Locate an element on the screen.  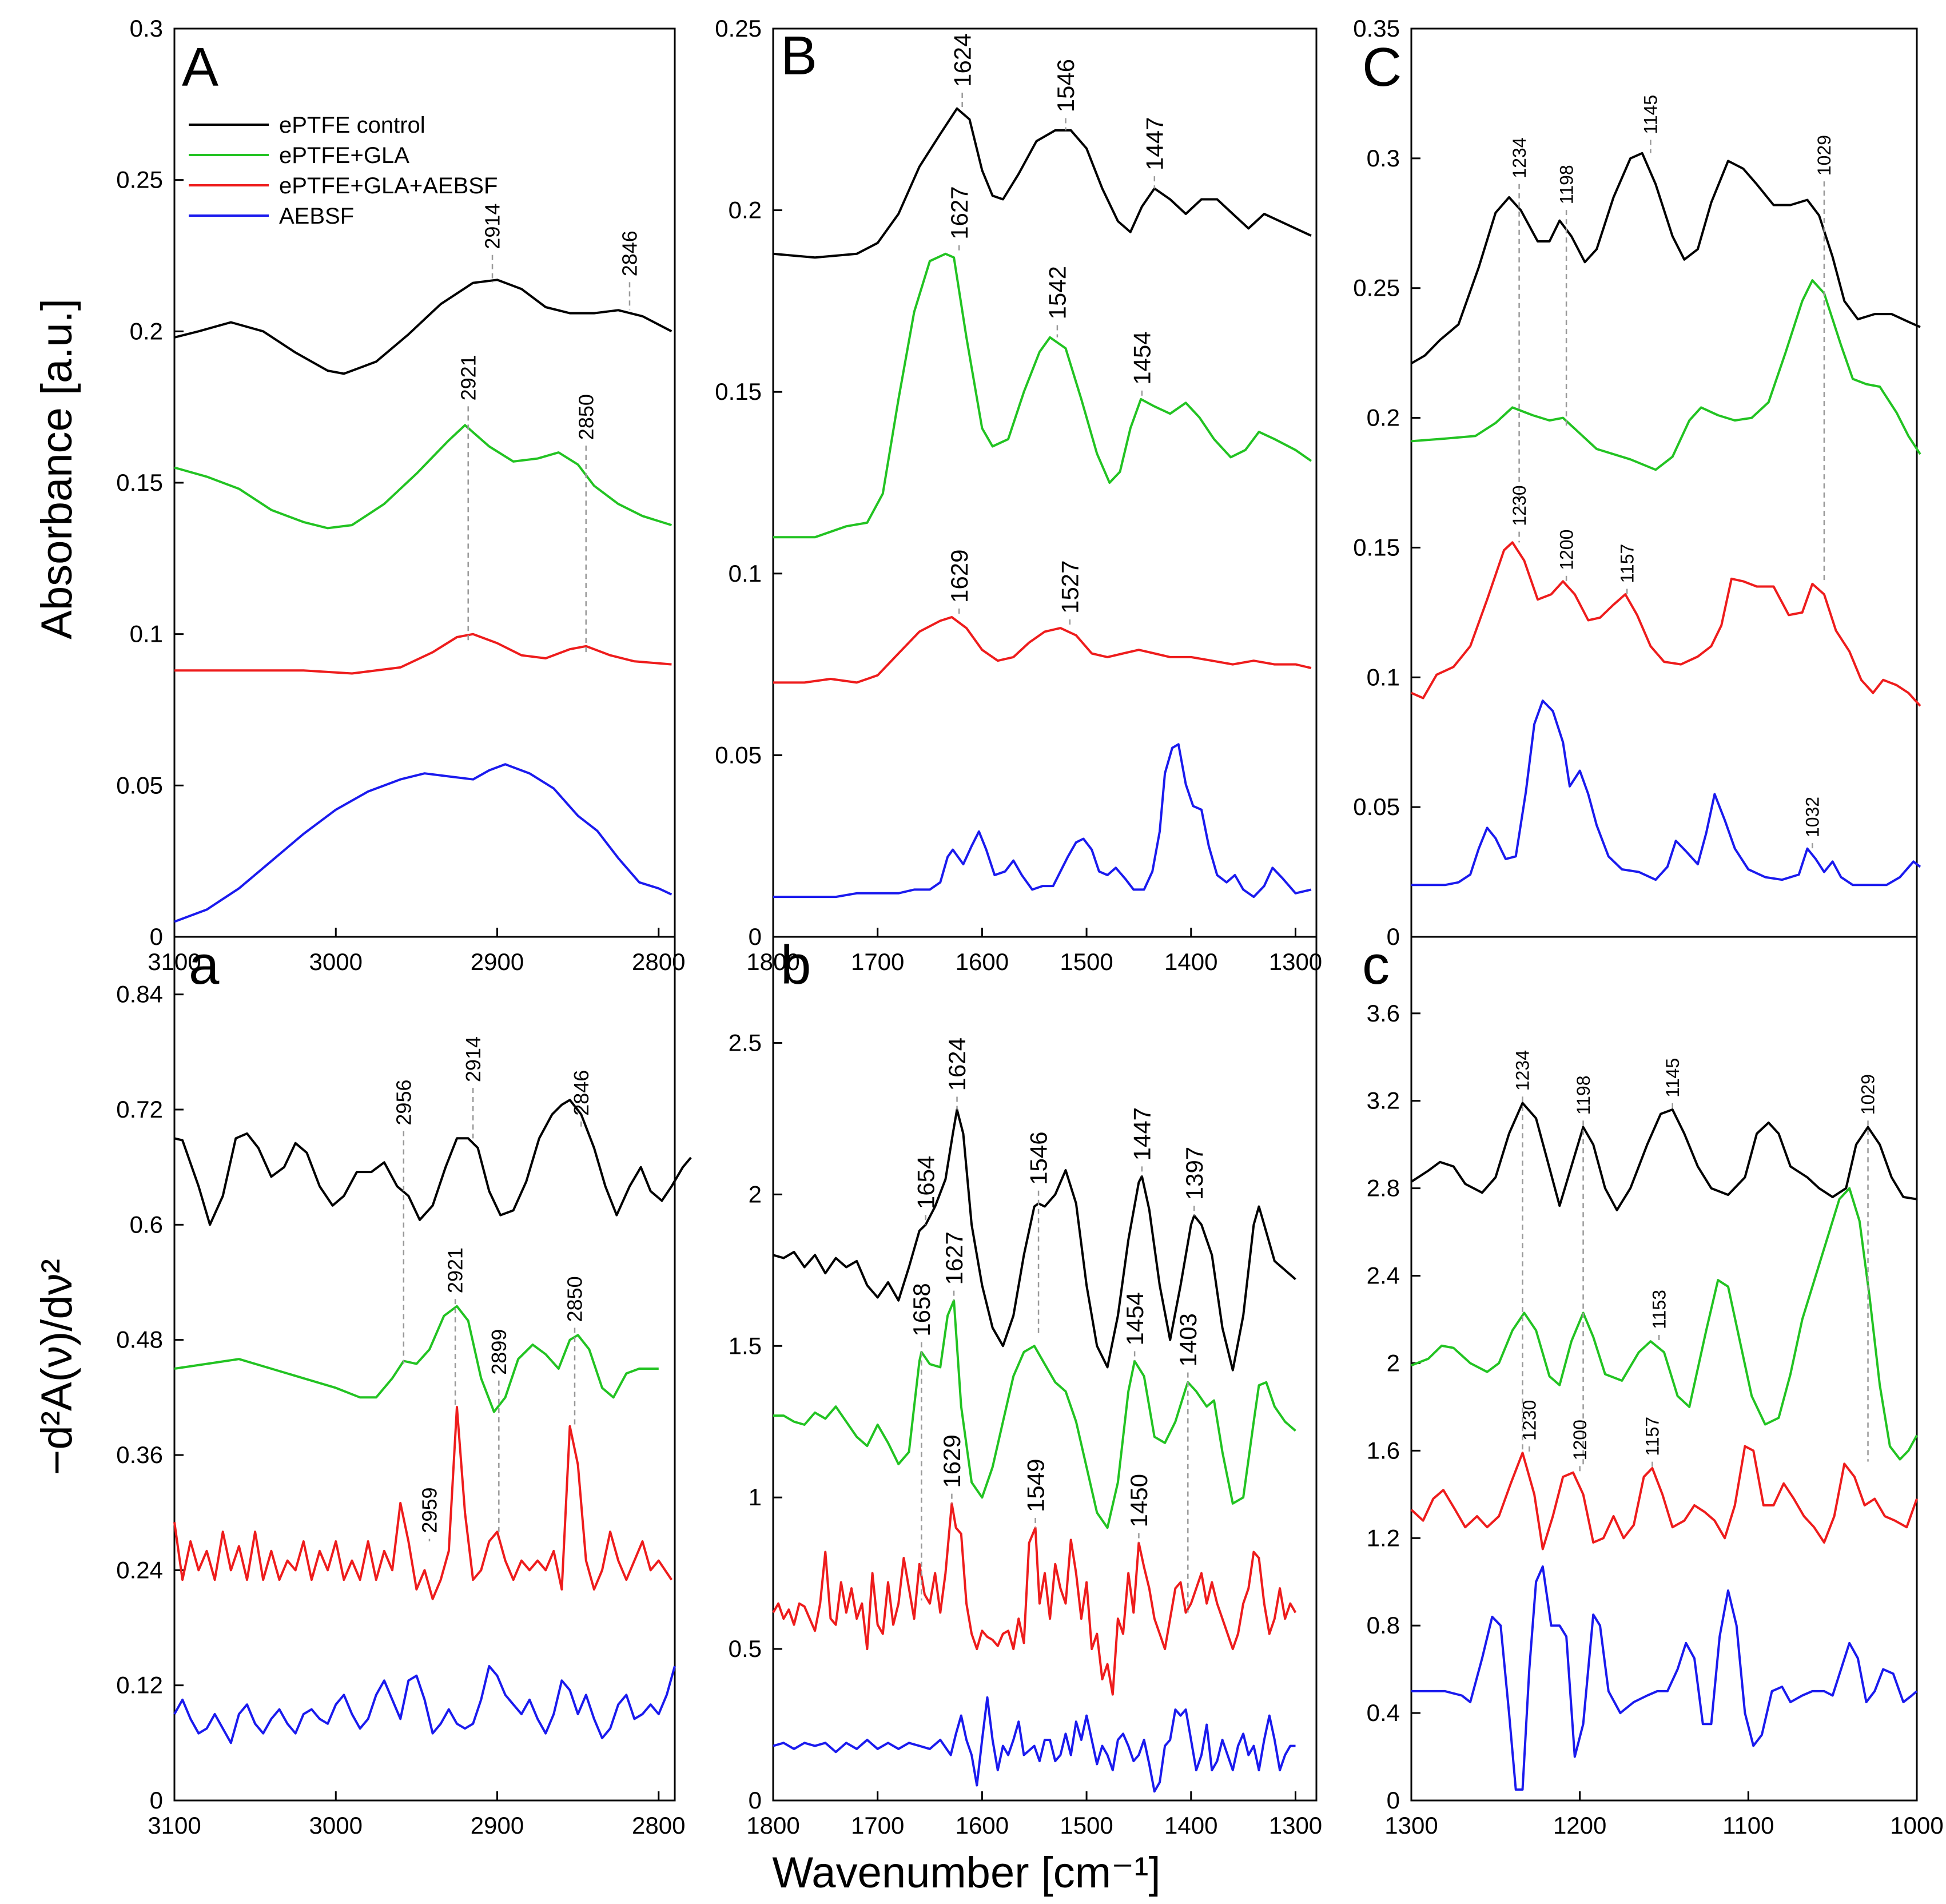
legend-entry: ePTFE+GLA+AEBSF is located at coordinates (343, 185).